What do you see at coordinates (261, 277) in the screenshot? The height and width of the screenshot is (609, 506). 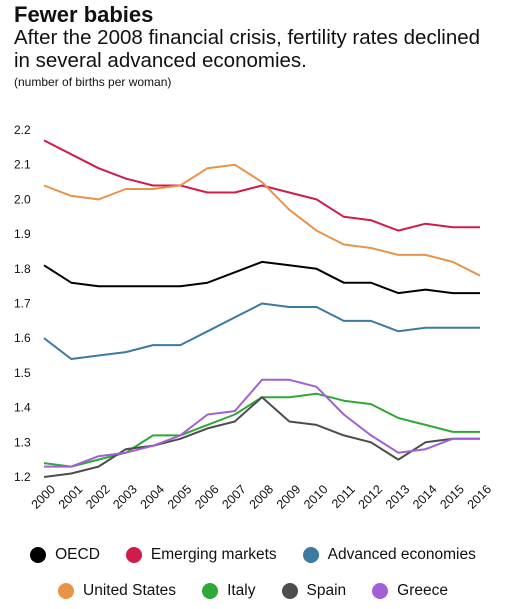 I see `series-line-oecd` at bounding box center [261, 277].